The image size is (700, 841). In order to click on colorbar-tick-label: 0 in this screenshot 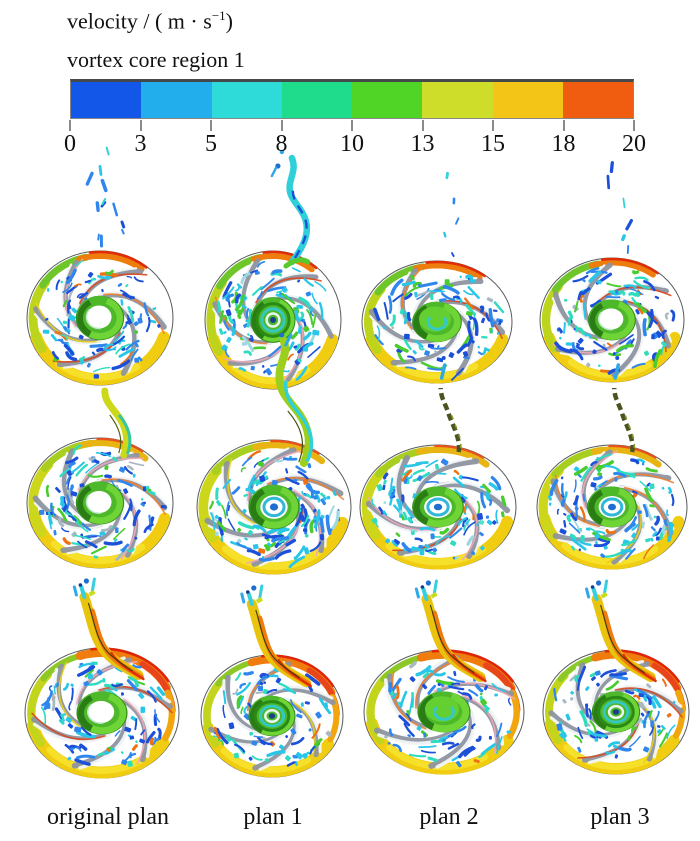, I will do `click(70, 144)`.